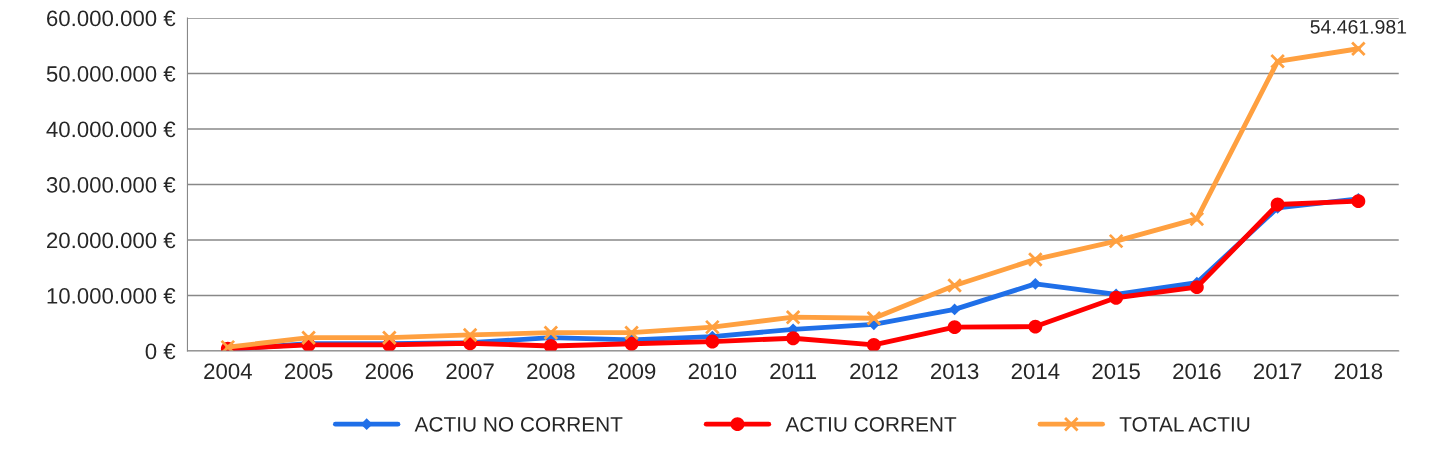 The width and height of the screenshot is (1442, 450). I want to click on x-tick-label: 2005, so click(308, 371).